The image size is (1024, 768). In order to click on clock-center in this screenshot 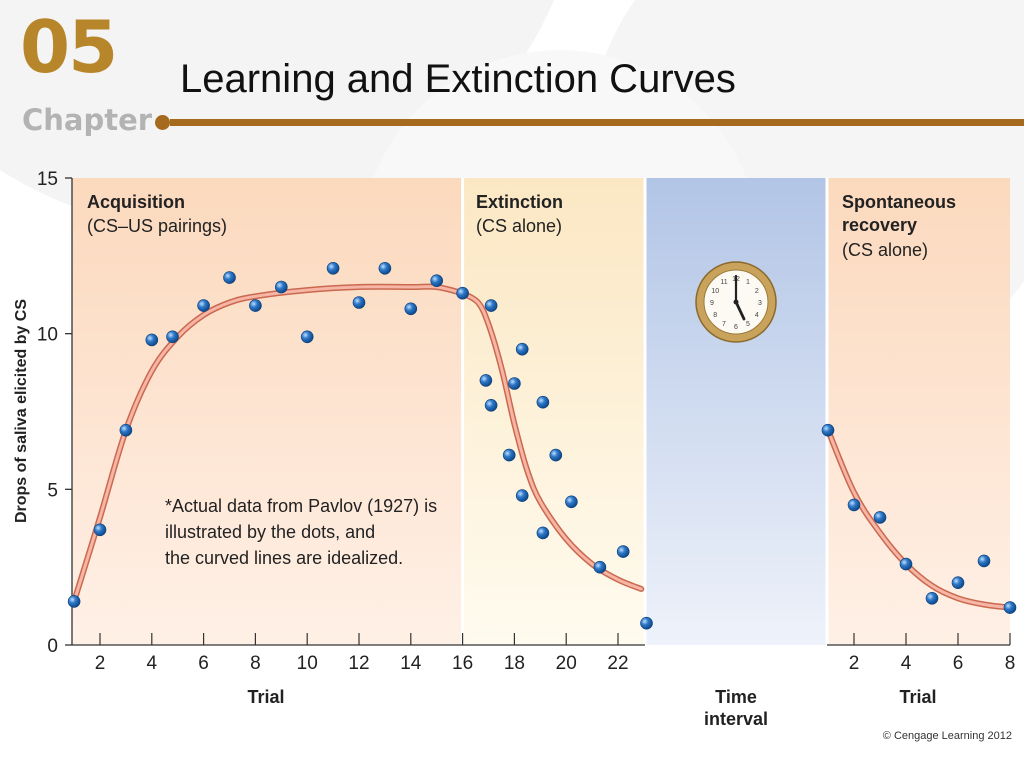, I will do `click(736, 302)`.